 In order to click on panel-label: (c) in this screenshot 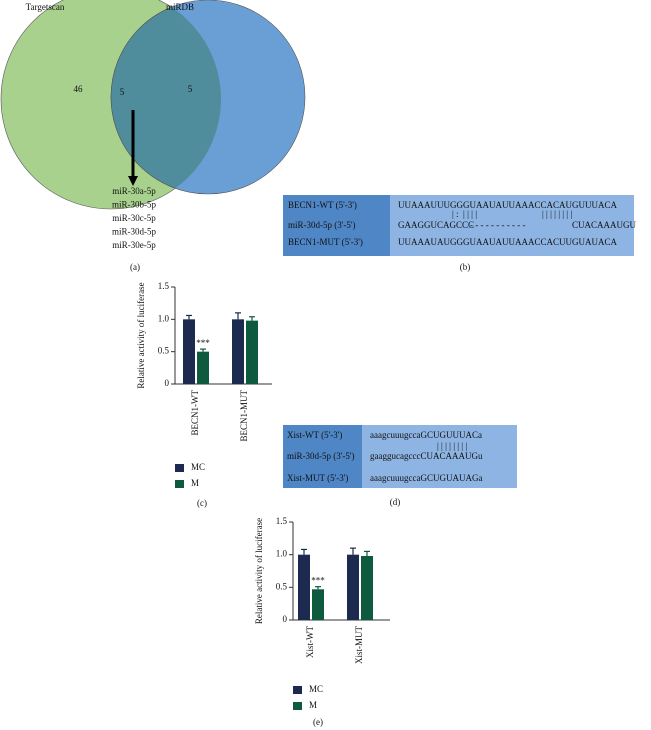, I will do `click(202, 503)`.